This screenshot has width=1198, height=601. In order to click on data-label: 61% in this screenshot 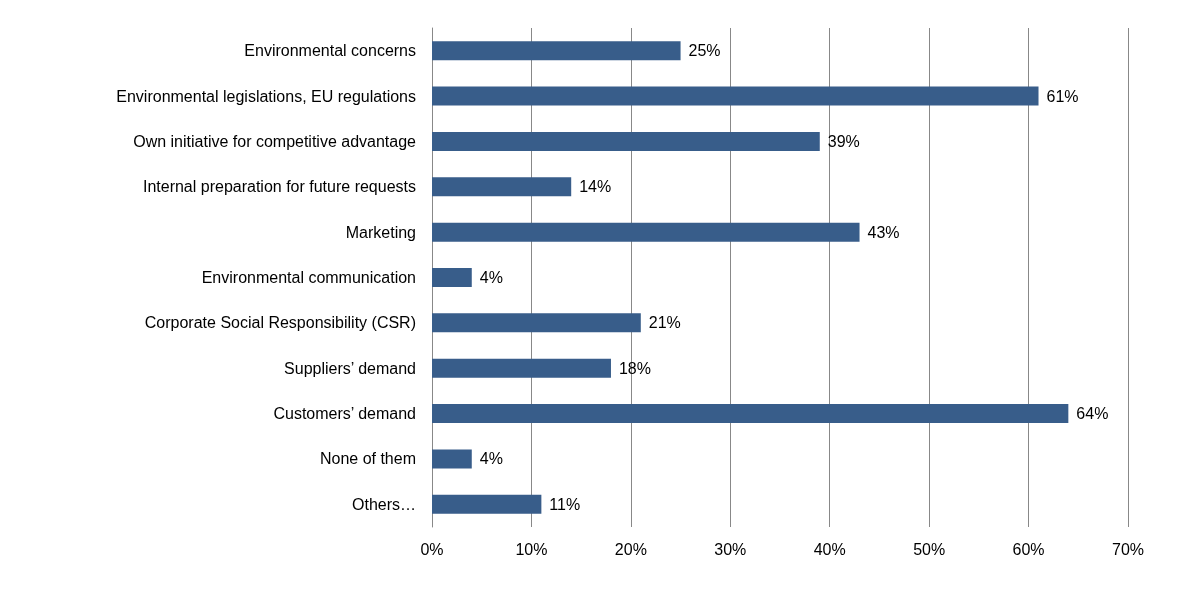, I will do `click(1062, 96)`.